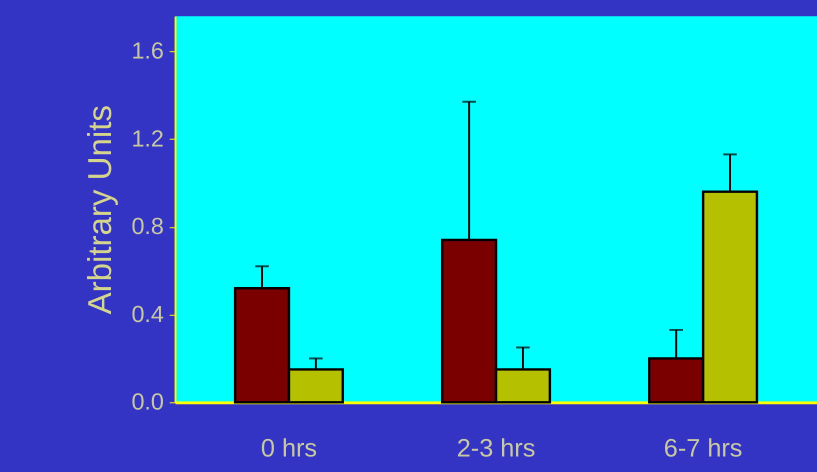  Describe the element at coordinates (289, 448) in the screenshot. I see `x-tick-label: 0 hrs` at that location.